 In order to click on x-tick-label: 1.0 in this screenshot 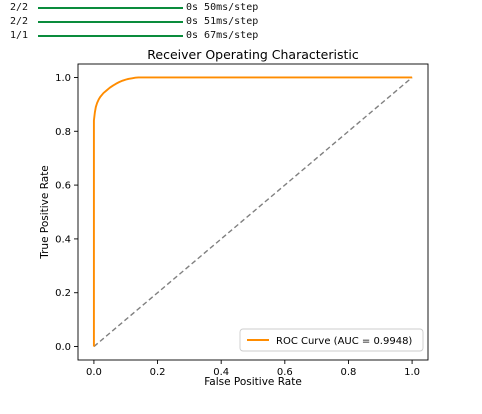, I will do `click(412, 372)`.